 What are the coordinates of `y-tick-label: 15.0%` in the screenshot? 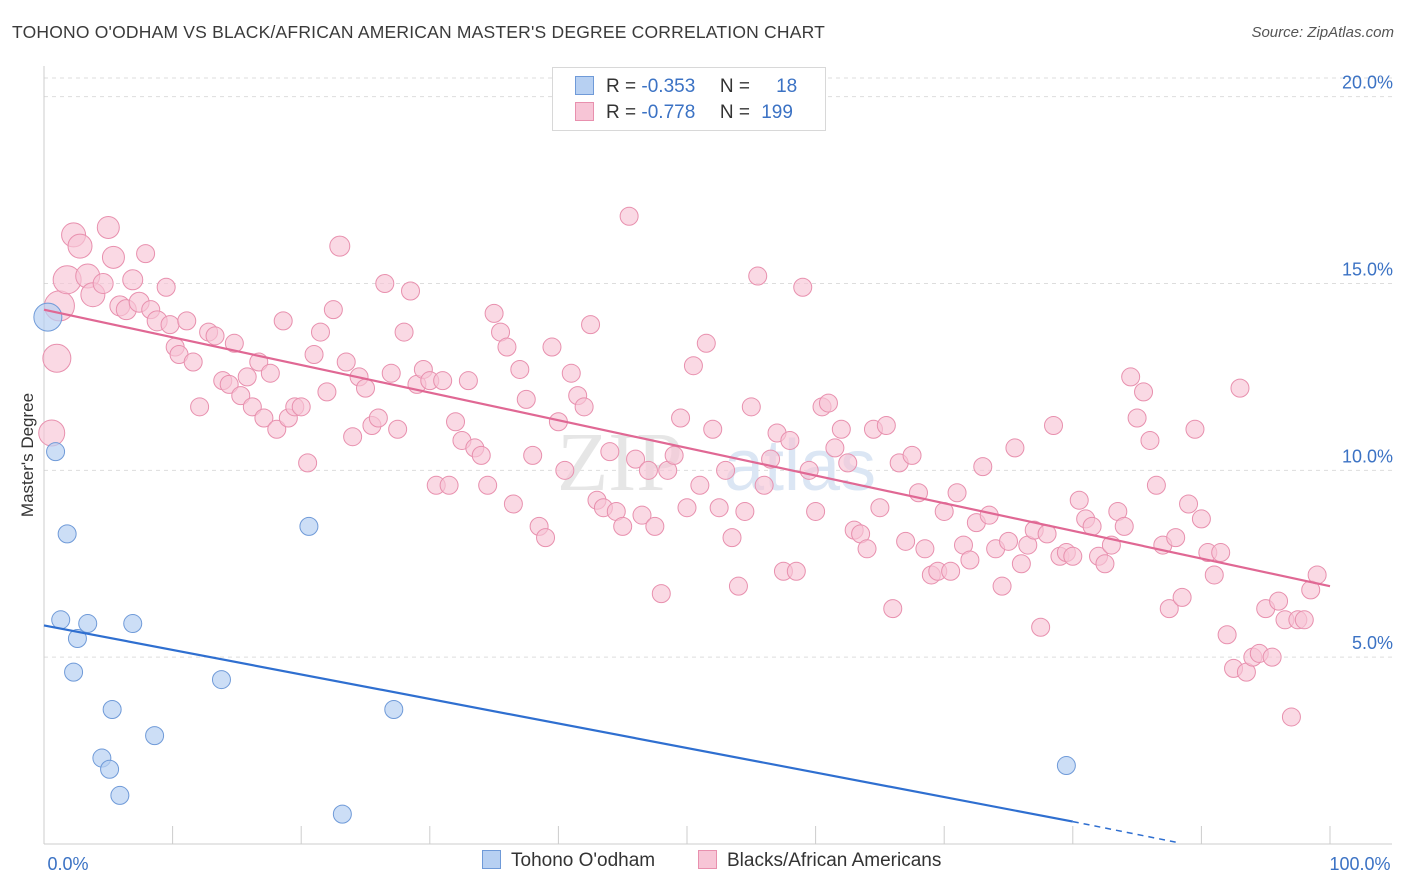 It's located at (1367, 270).